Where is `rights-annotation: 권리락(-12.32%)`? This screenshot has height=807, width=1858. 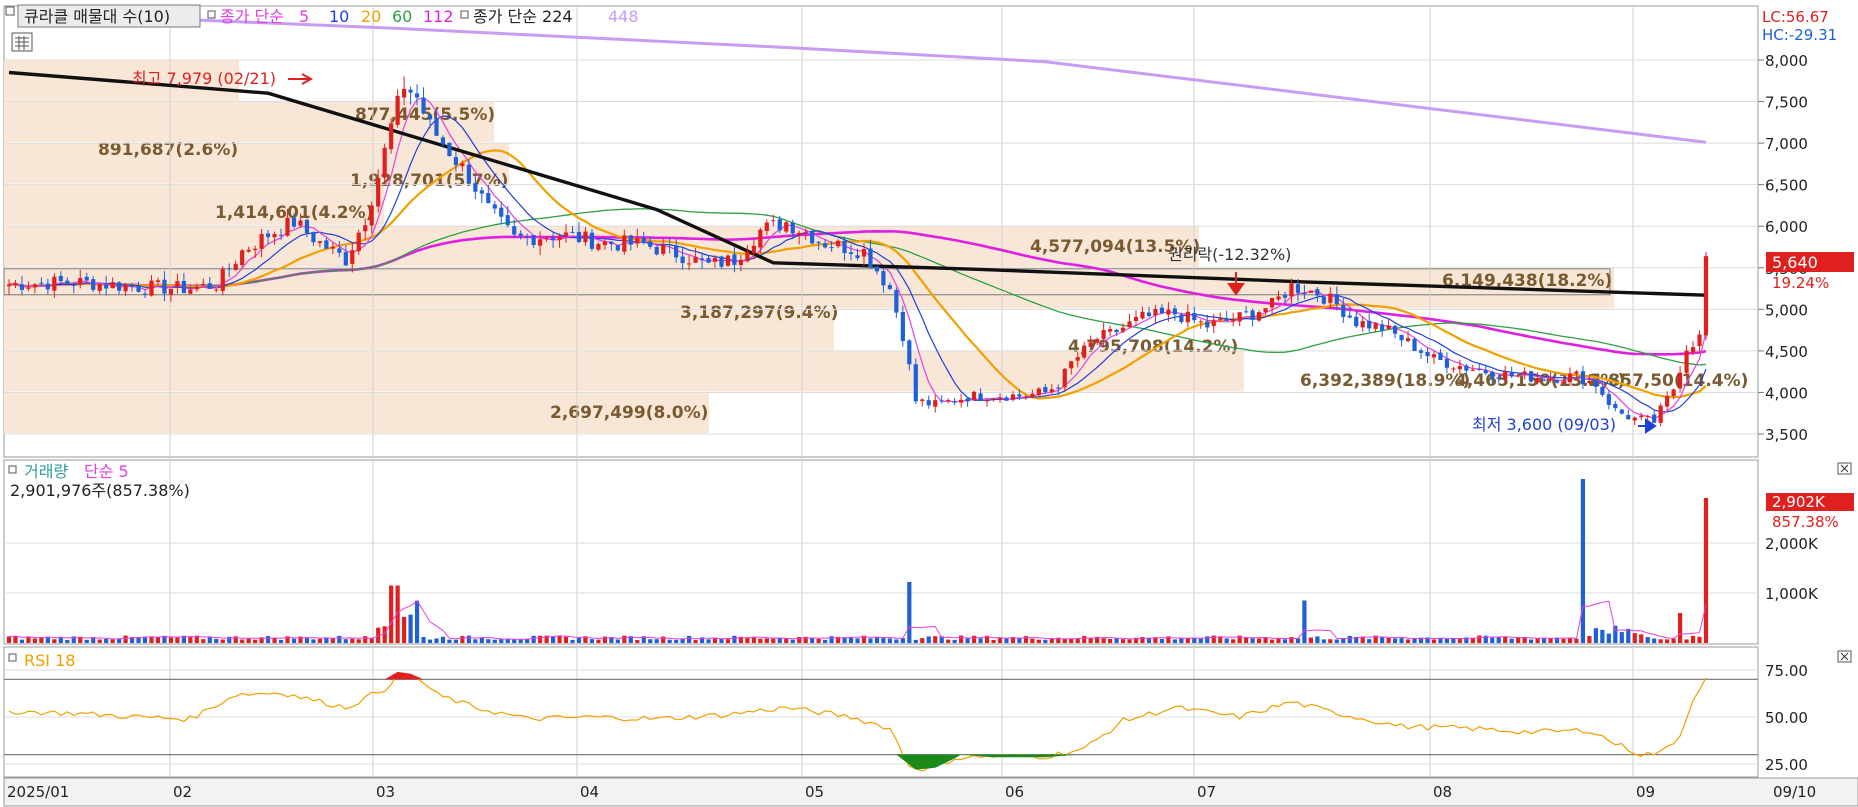
rights-annotation: 권리락(-12.32%) is located at coordinates (1229, 254).